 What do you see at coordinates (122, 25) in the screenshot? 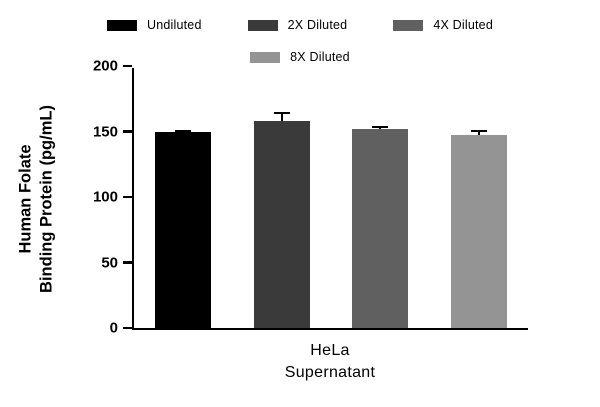
I see `legend-swatch-undiluted` at bounding box center [122, 25].